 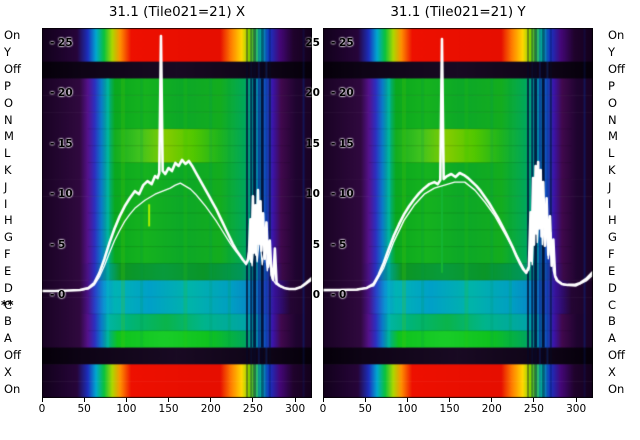 What do you see at coordinates (12, 388) in the screenshot?
I see `row-label-left-on-21: On` at bounding box center [12, 388].